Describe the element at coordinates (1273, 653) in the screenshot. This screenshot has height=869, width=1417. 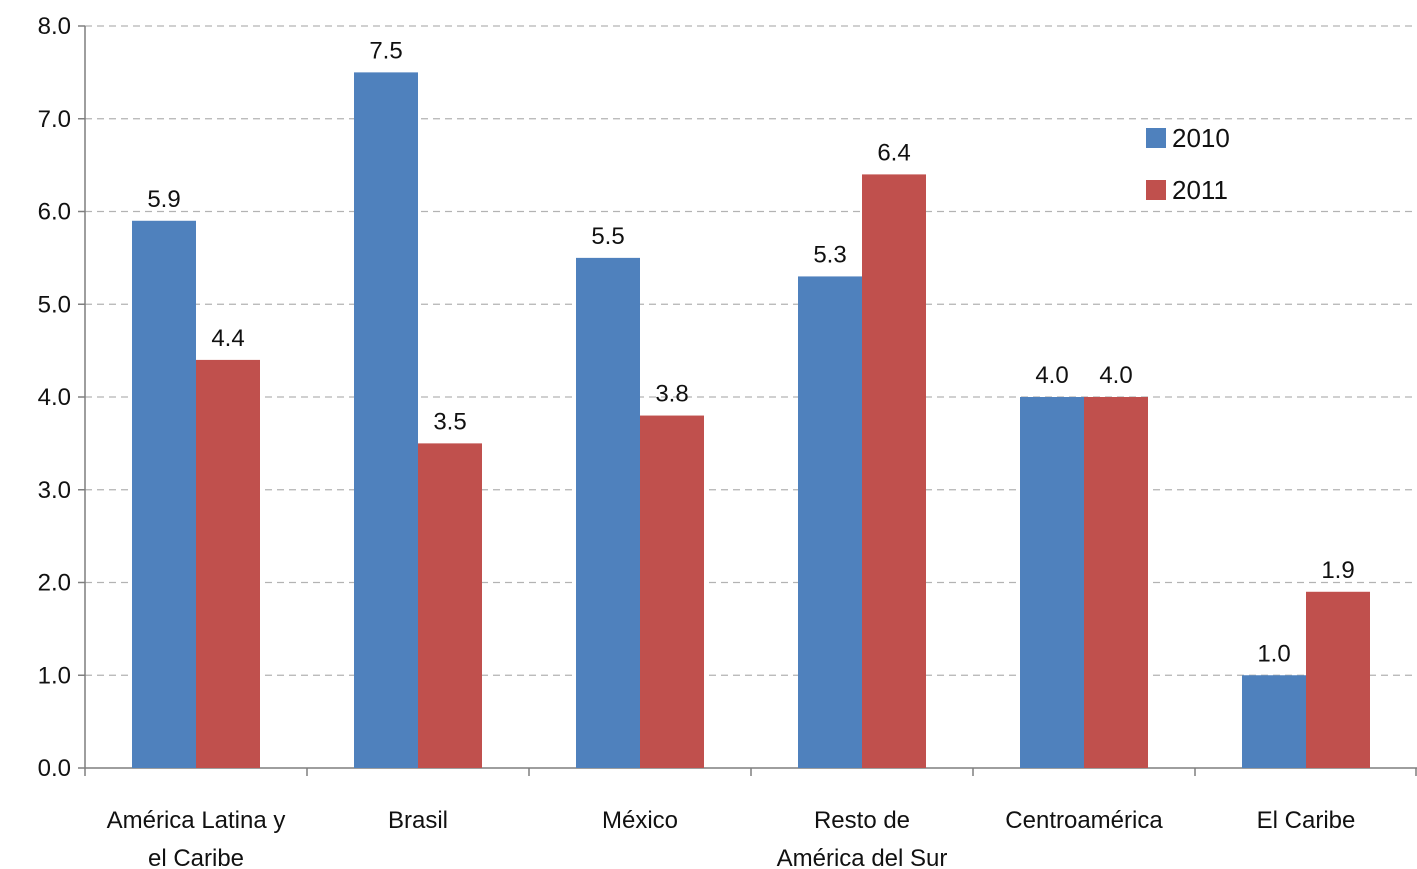
I see `data-label: 1.0` at that location.